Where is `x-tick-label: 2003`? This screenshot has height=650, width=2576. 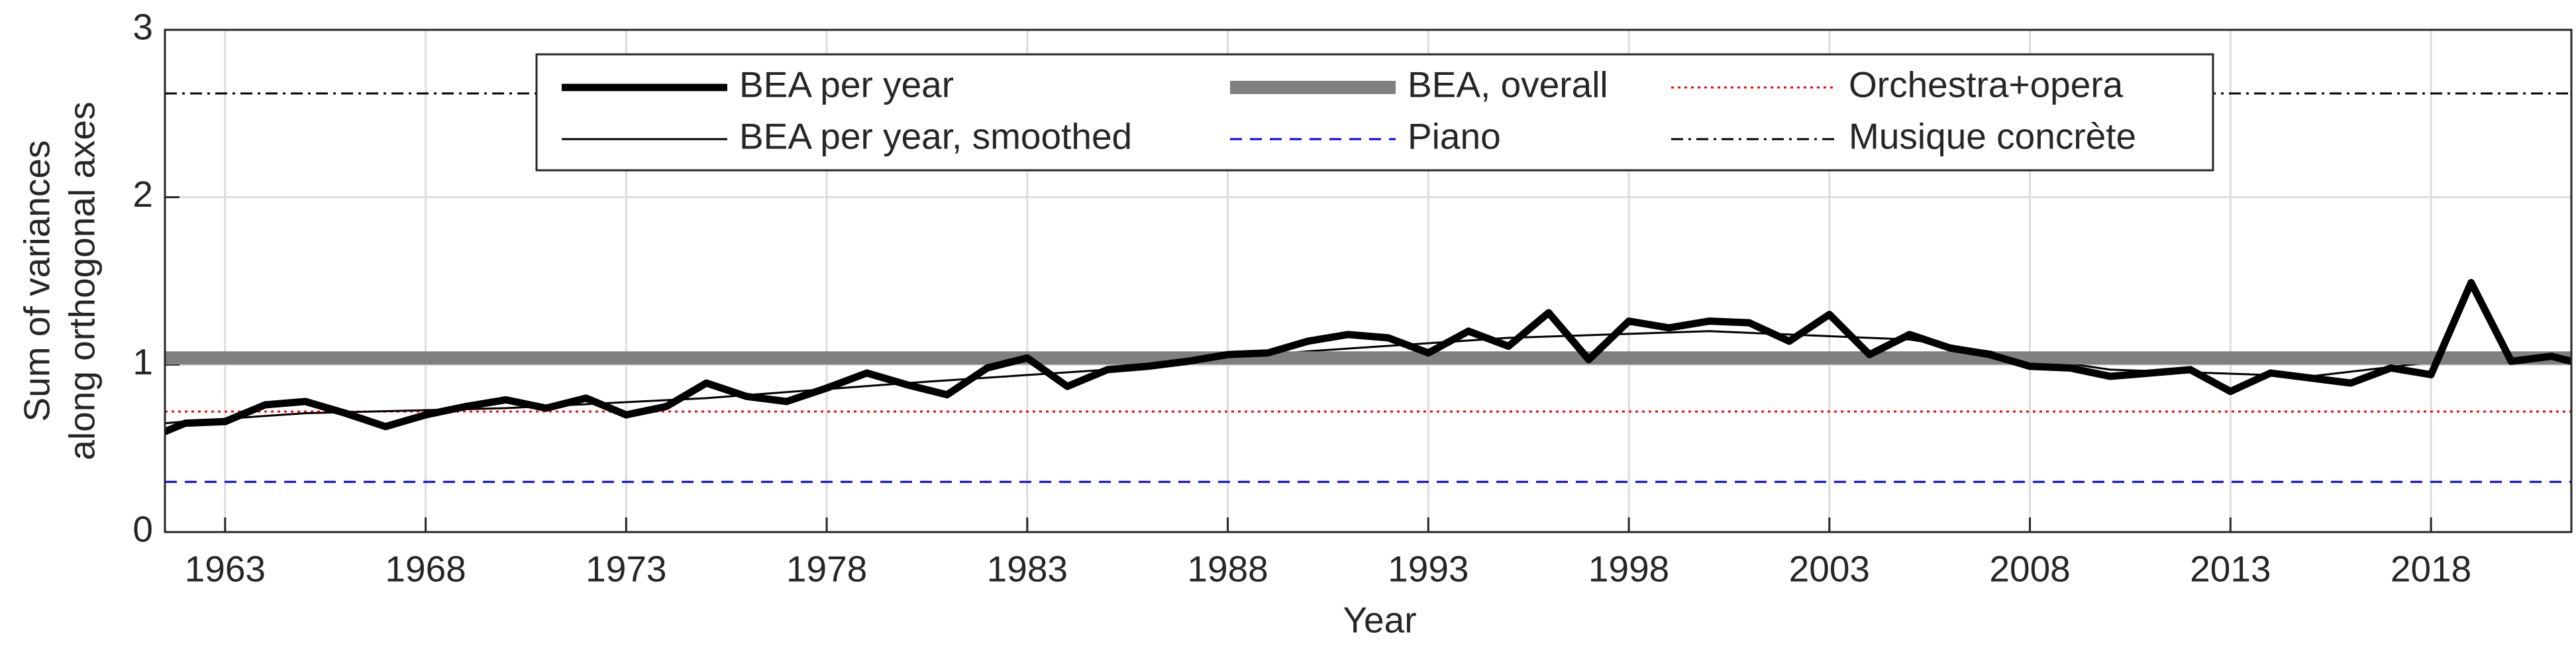
x-tick-label: 2003 is located at coordinates (1829, 569).